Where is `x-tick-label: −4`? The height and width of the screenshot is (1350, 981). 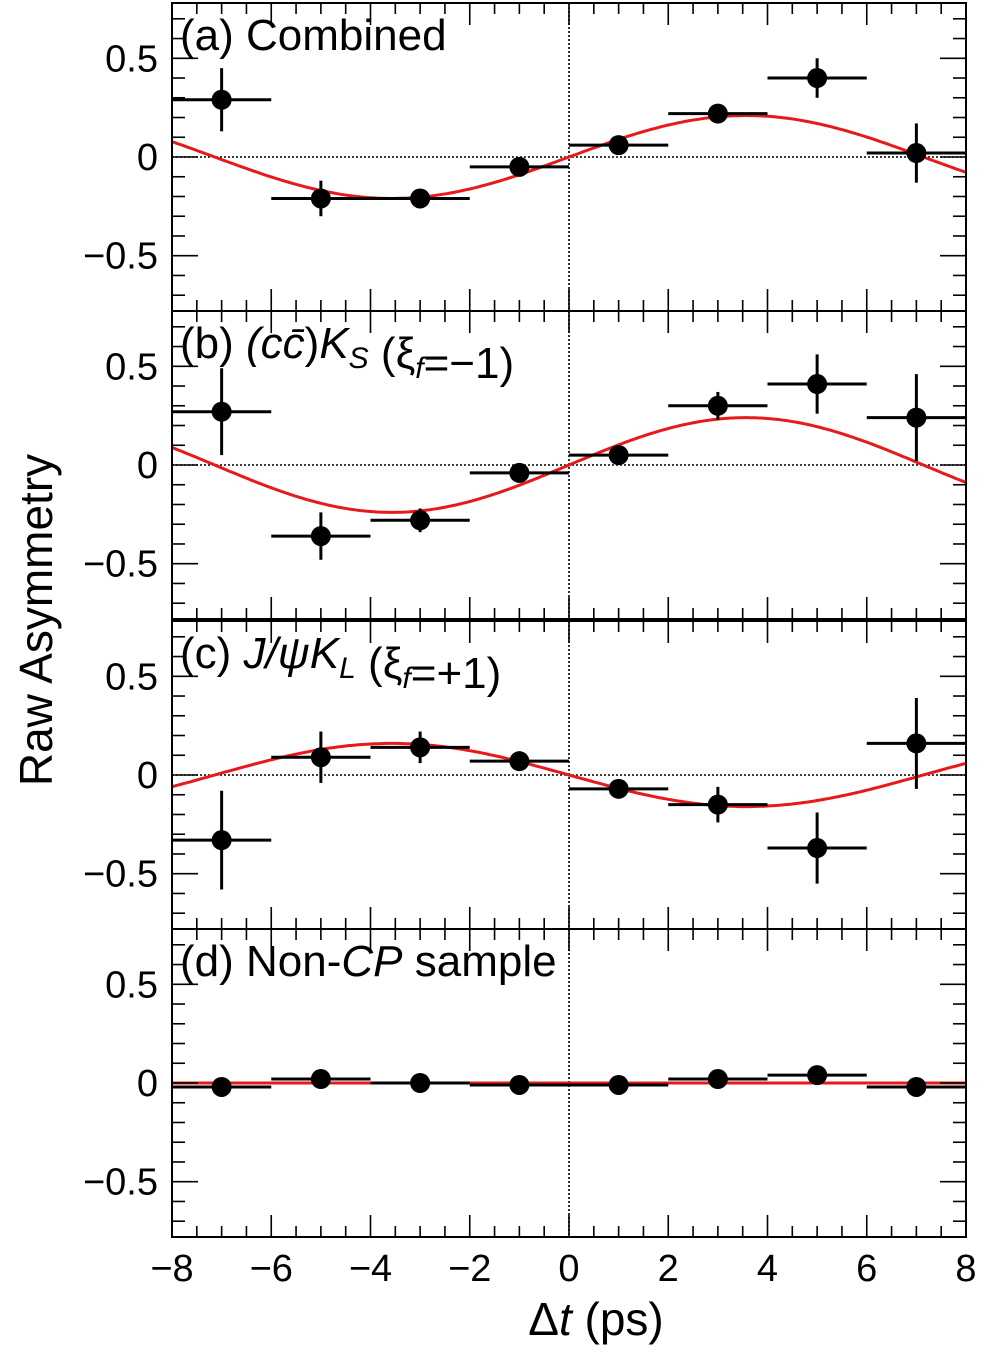 x-tick-label: −4 is located at coordinates (370, 1269).